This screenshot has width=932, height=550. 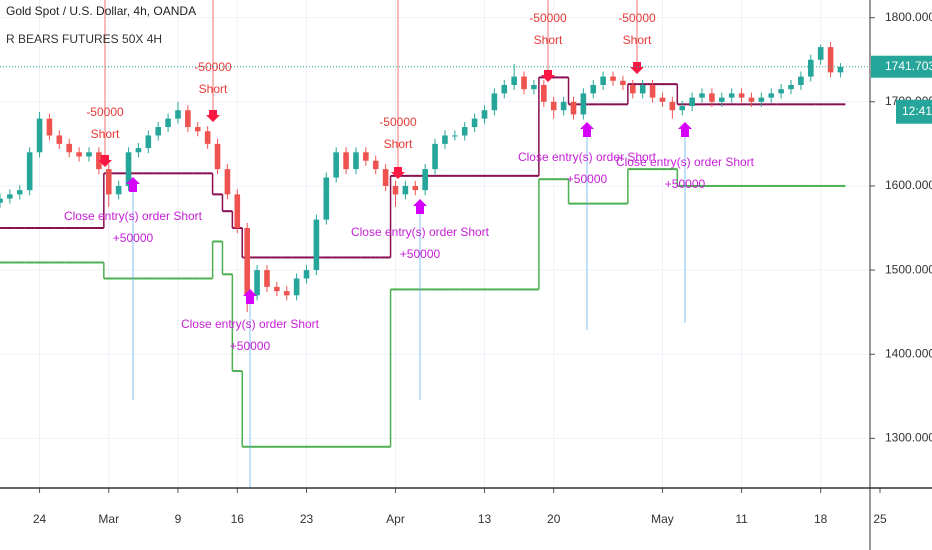 I want to click on x-tick-label: 23, so click(x=307, y=519).